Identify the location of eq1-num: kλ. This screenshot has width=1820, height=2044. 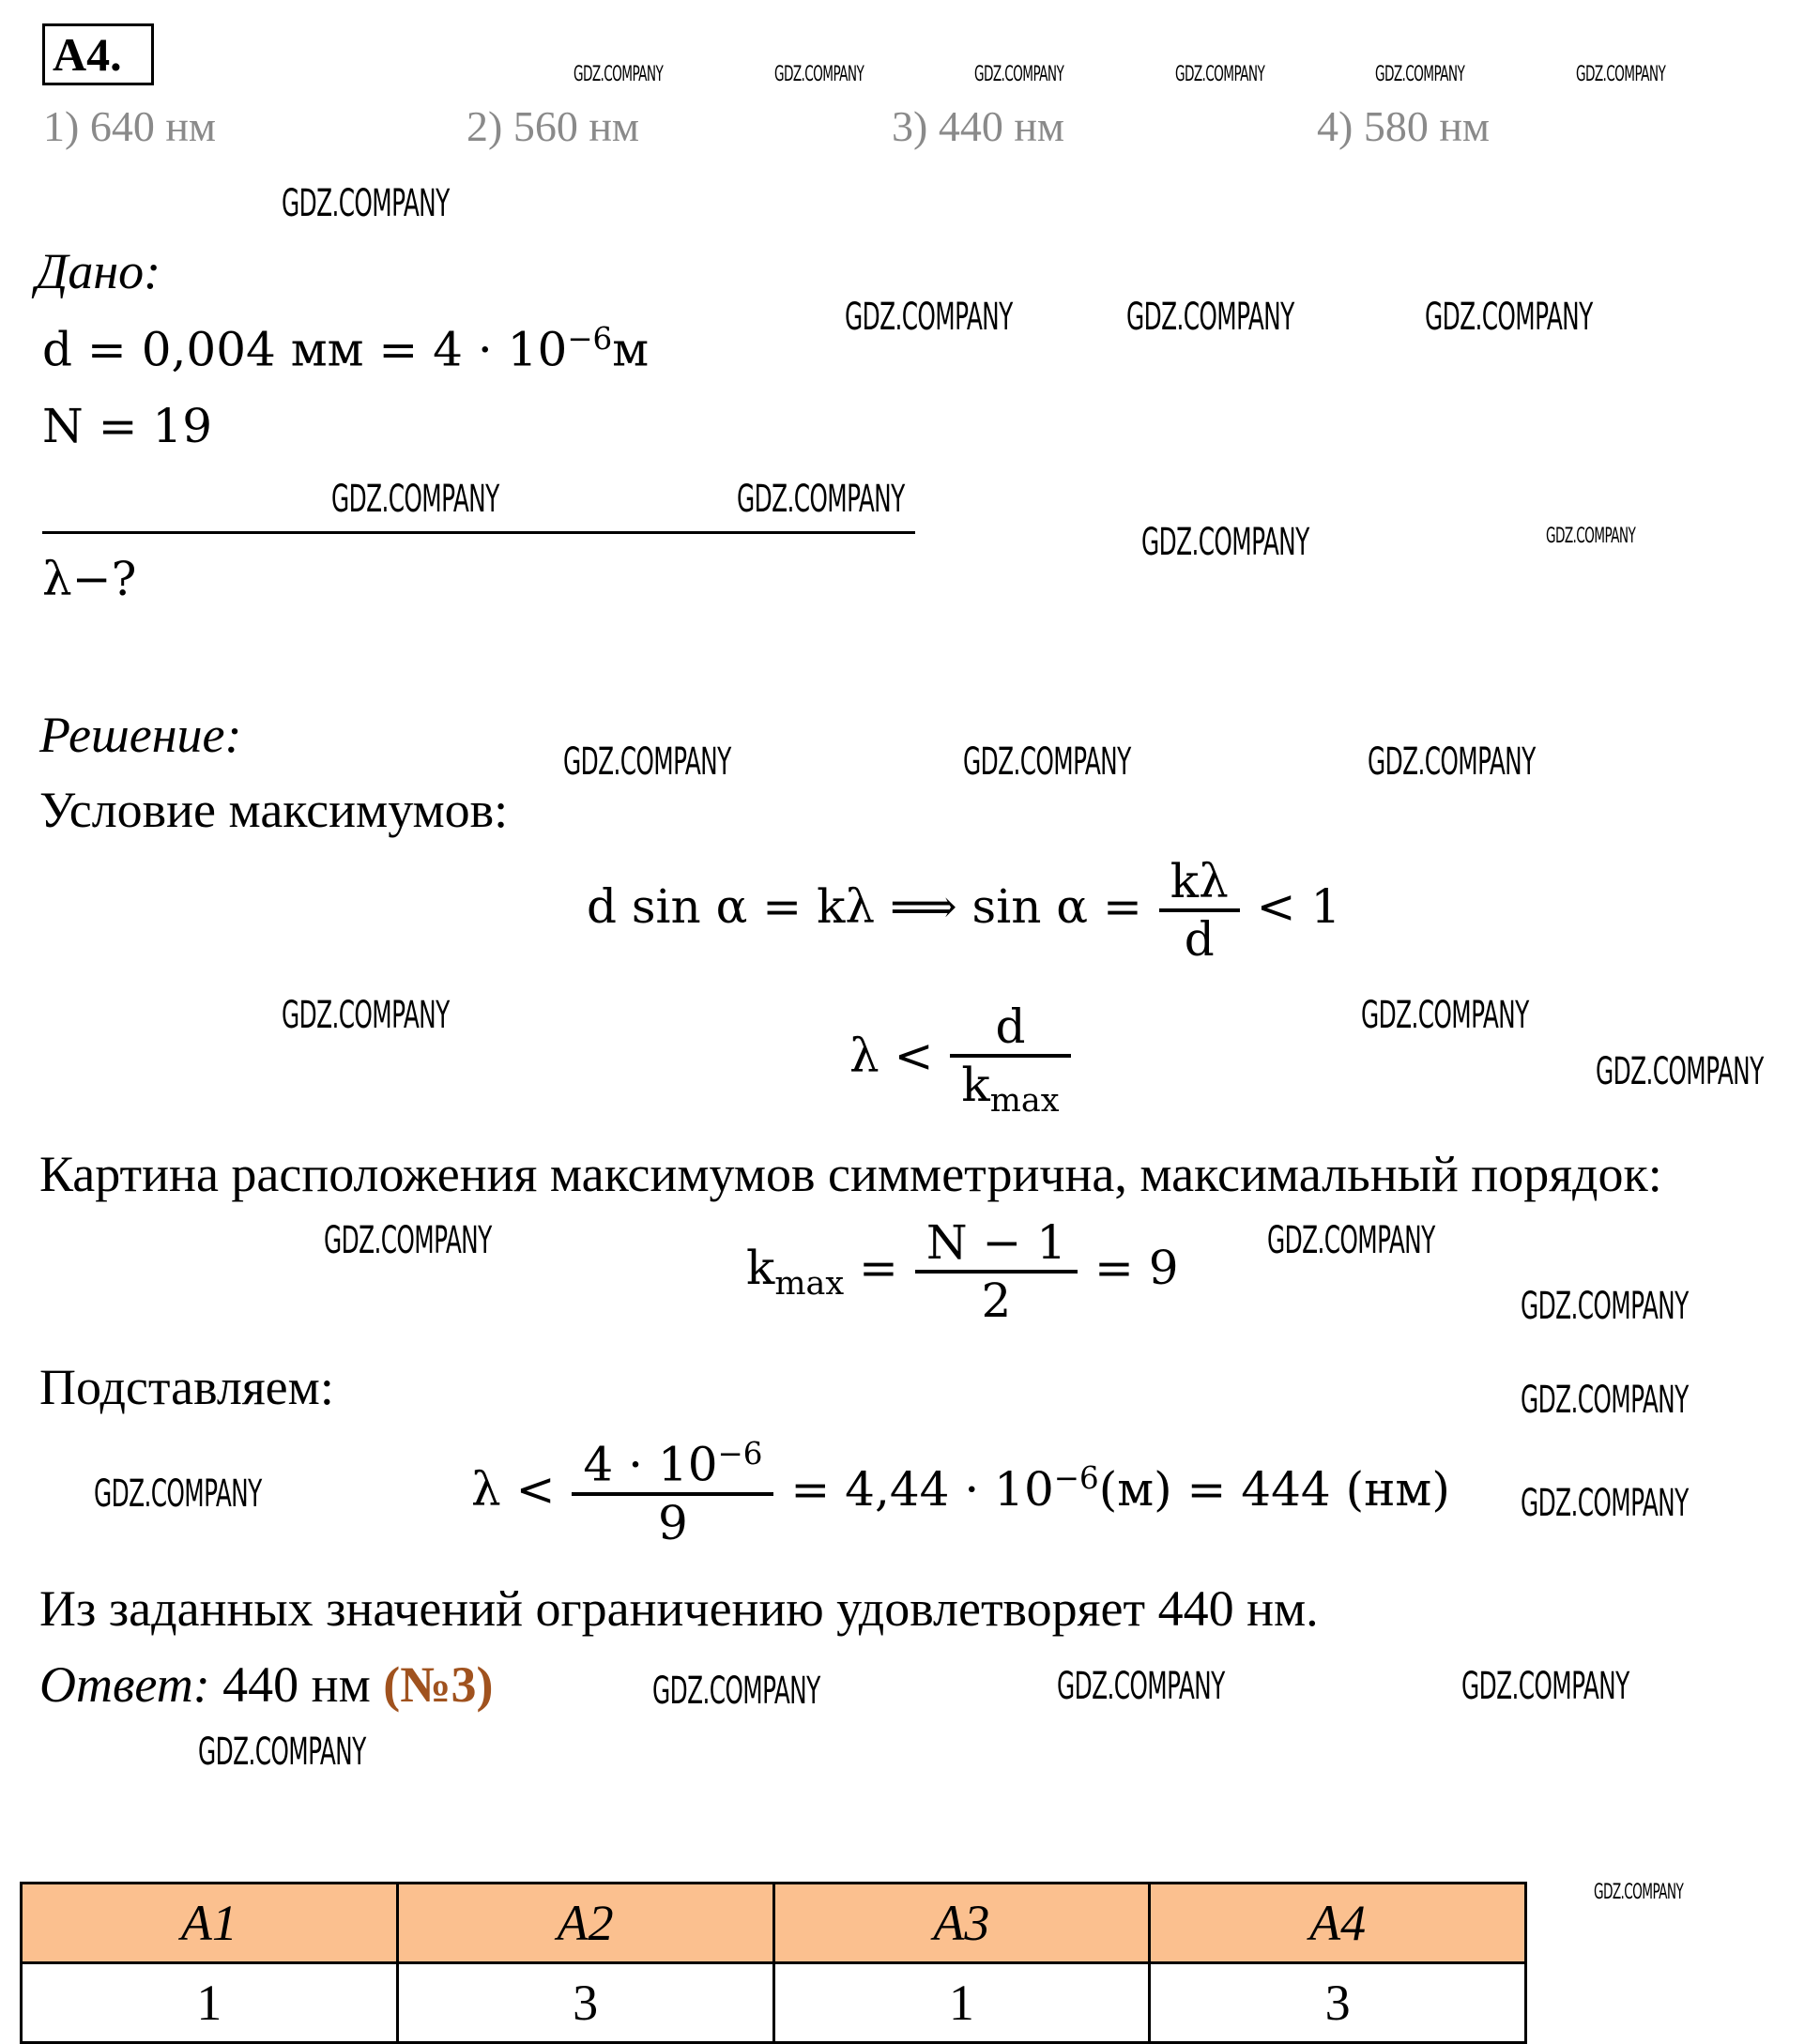
(1199, 881).